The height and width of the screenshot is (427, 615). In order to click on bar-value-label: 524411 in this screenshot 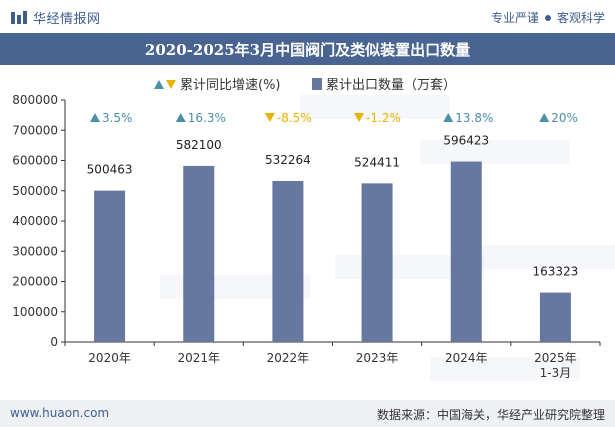, I will do `click(377, 162)`.